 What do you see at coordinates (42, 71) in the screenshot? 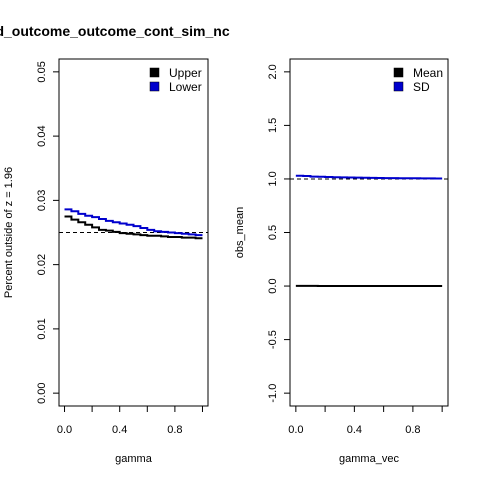
I see `y-tick-label: 0.05` at bounding box center [42, 71].